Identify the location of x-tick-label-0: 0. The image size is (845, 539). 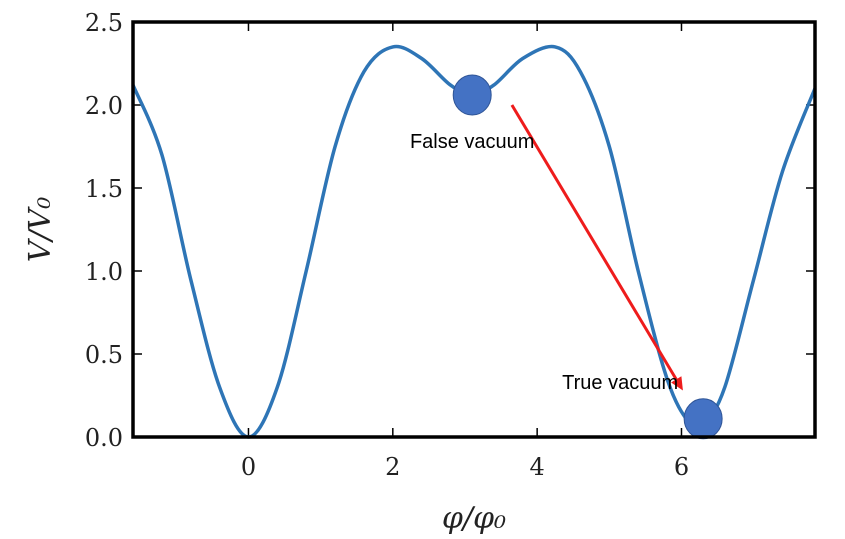
(248, 467).